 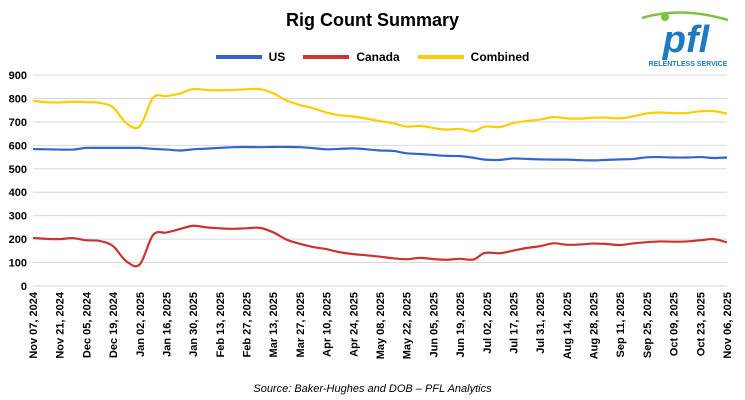 What do you see at coordinates (248, 324) in the screenshot?
I see `x-tick-label: Feb 27, 2025` at bounding box center [248, 324].